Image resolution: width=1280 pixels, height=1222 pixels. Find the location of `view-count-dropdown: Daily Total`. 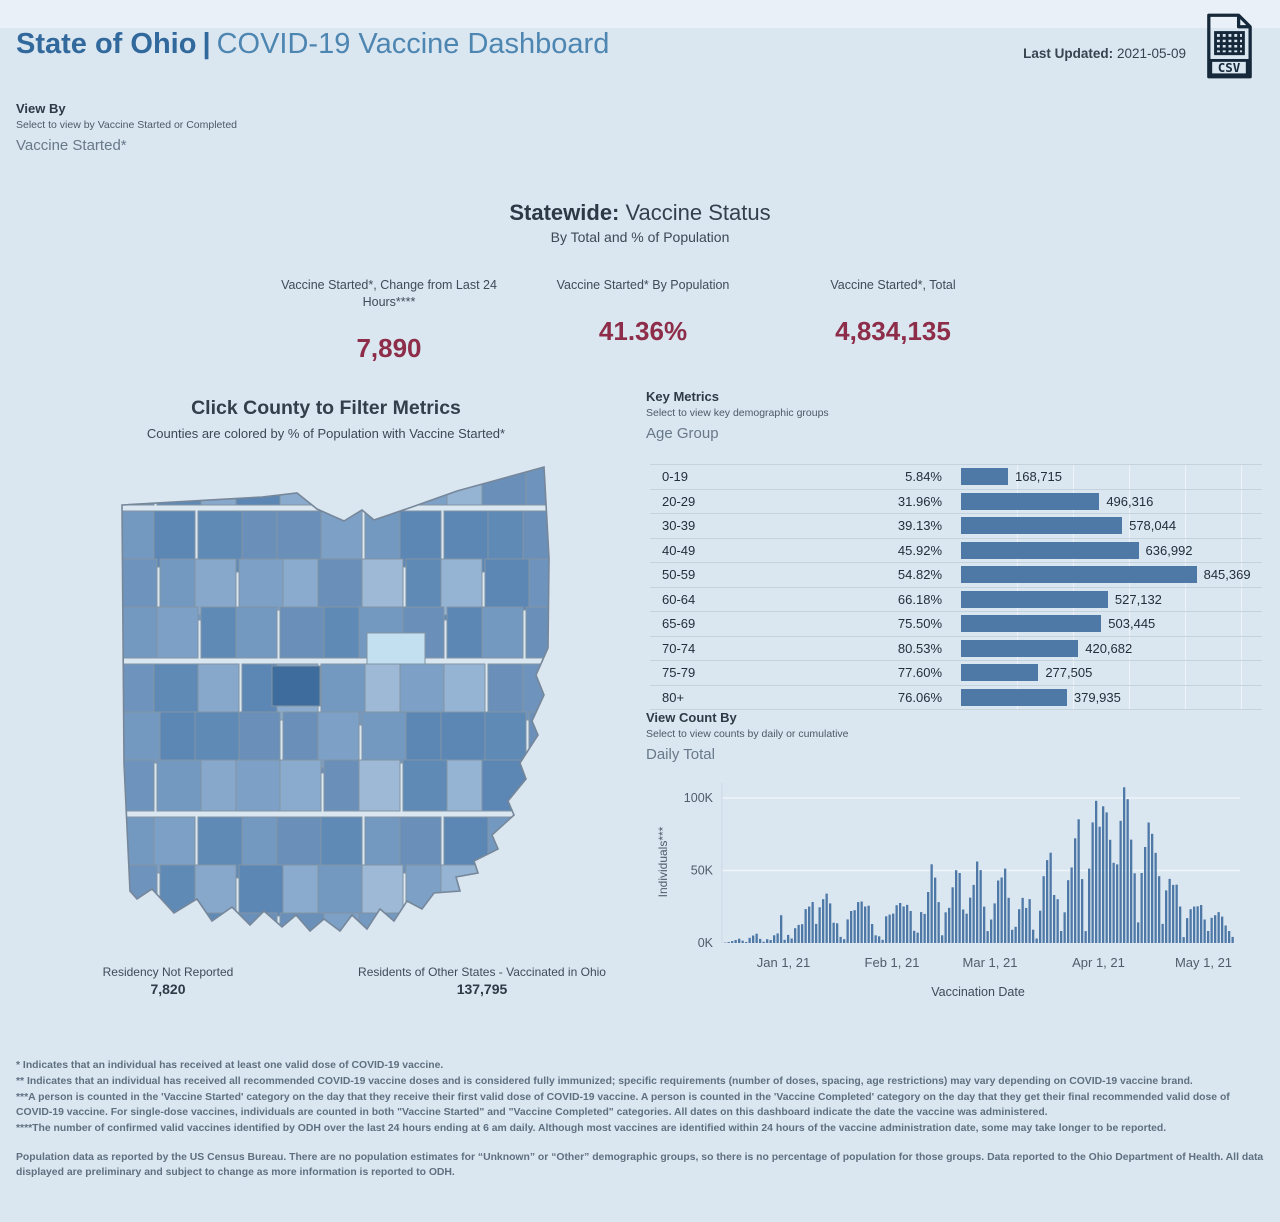

view-count-dropdown: Daily Total is located at coordinates (680, 754).